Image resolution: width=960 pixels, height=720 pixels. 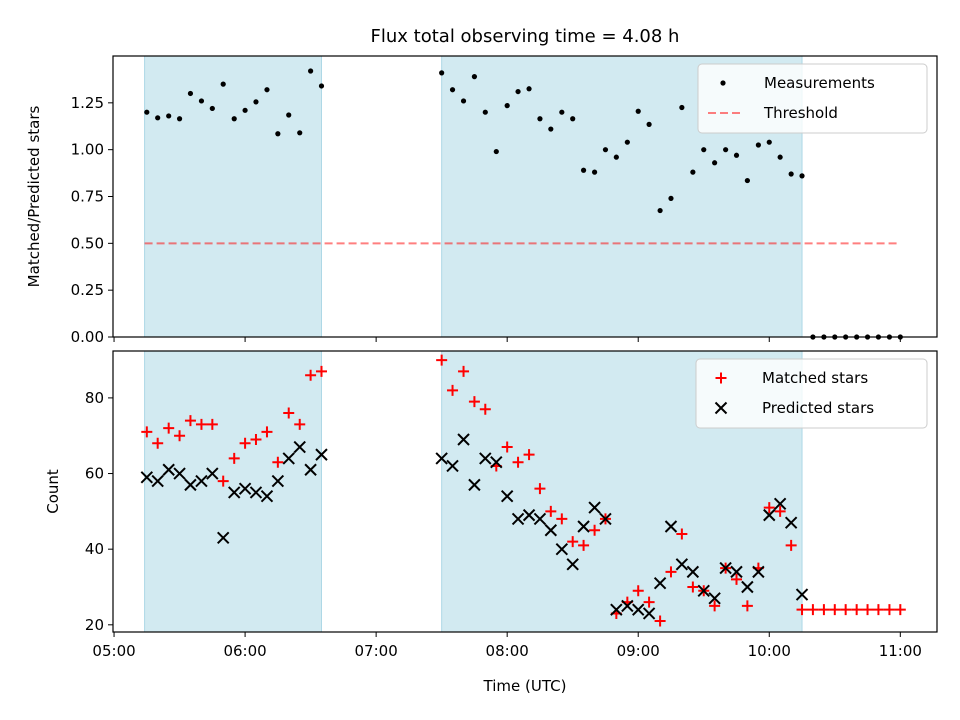 What do you see at coordinates (800, 113) in the screenshot?
I see `legend-label: Threshold` at bounding box center [800, 113].